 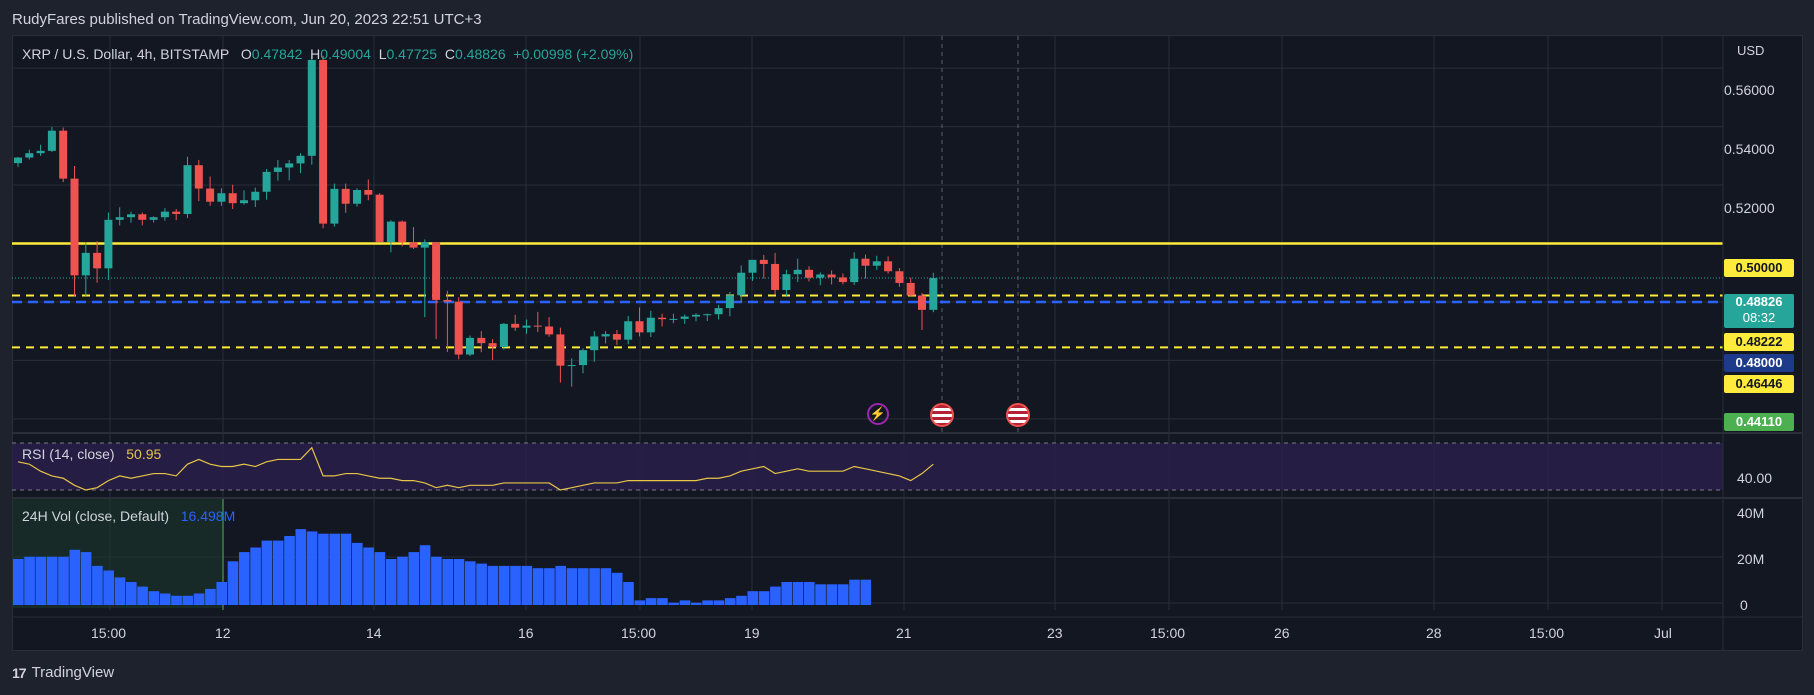 I want to click on level-tag-046446: 0.46446, so click(x=1759, y=384).